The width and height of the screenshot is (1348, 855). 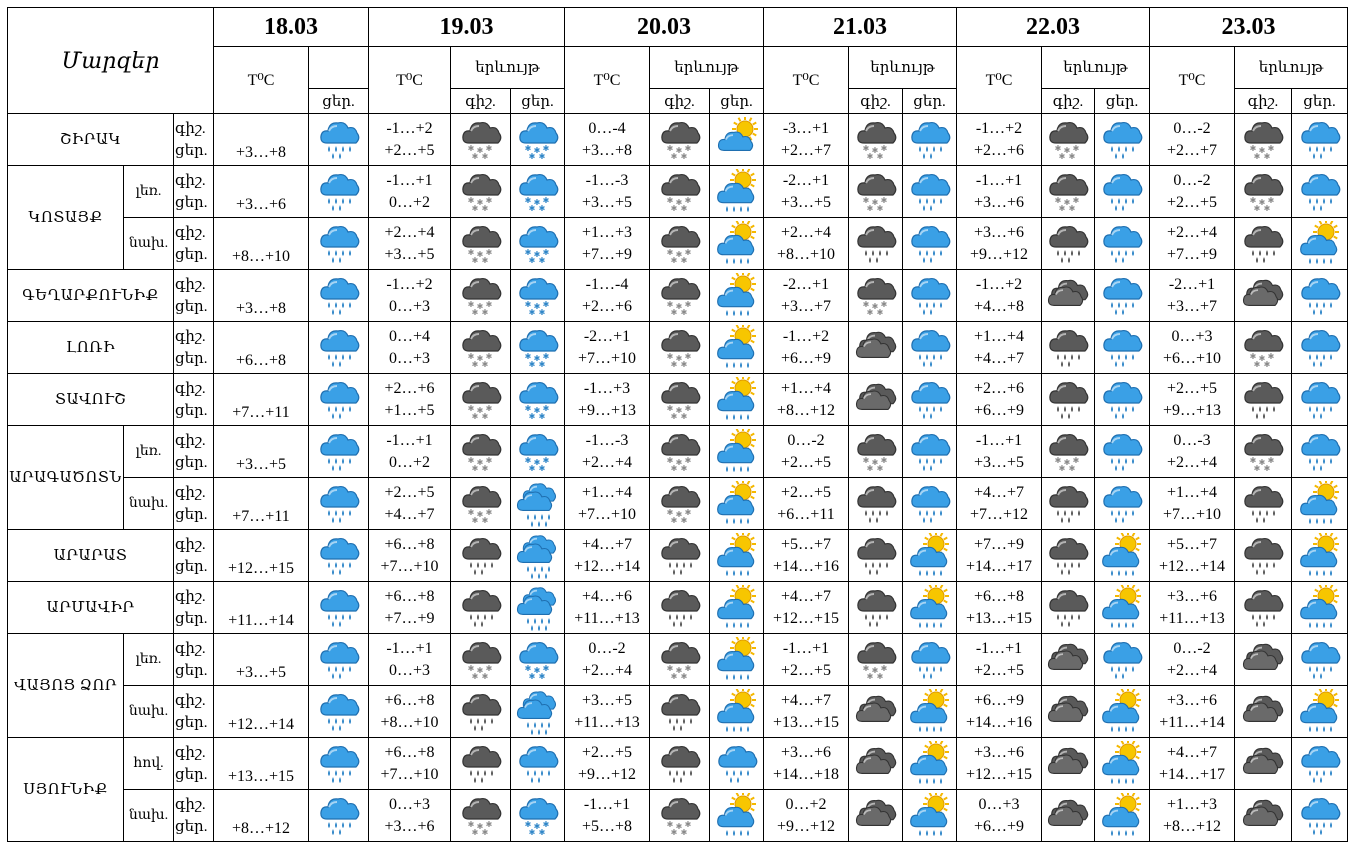 I want to click on day-temp: +2…+5, so click(x=999, y=670).